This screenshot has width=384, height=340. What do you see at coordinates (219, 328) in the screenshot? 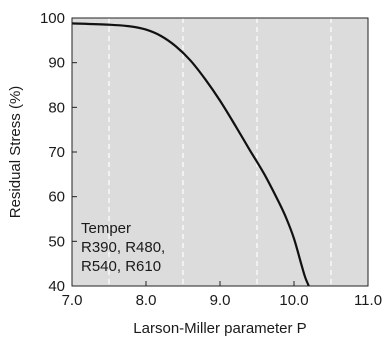
I see `x-axis-title: Larson-Miller parameter P` at bounding box center [219, 328].